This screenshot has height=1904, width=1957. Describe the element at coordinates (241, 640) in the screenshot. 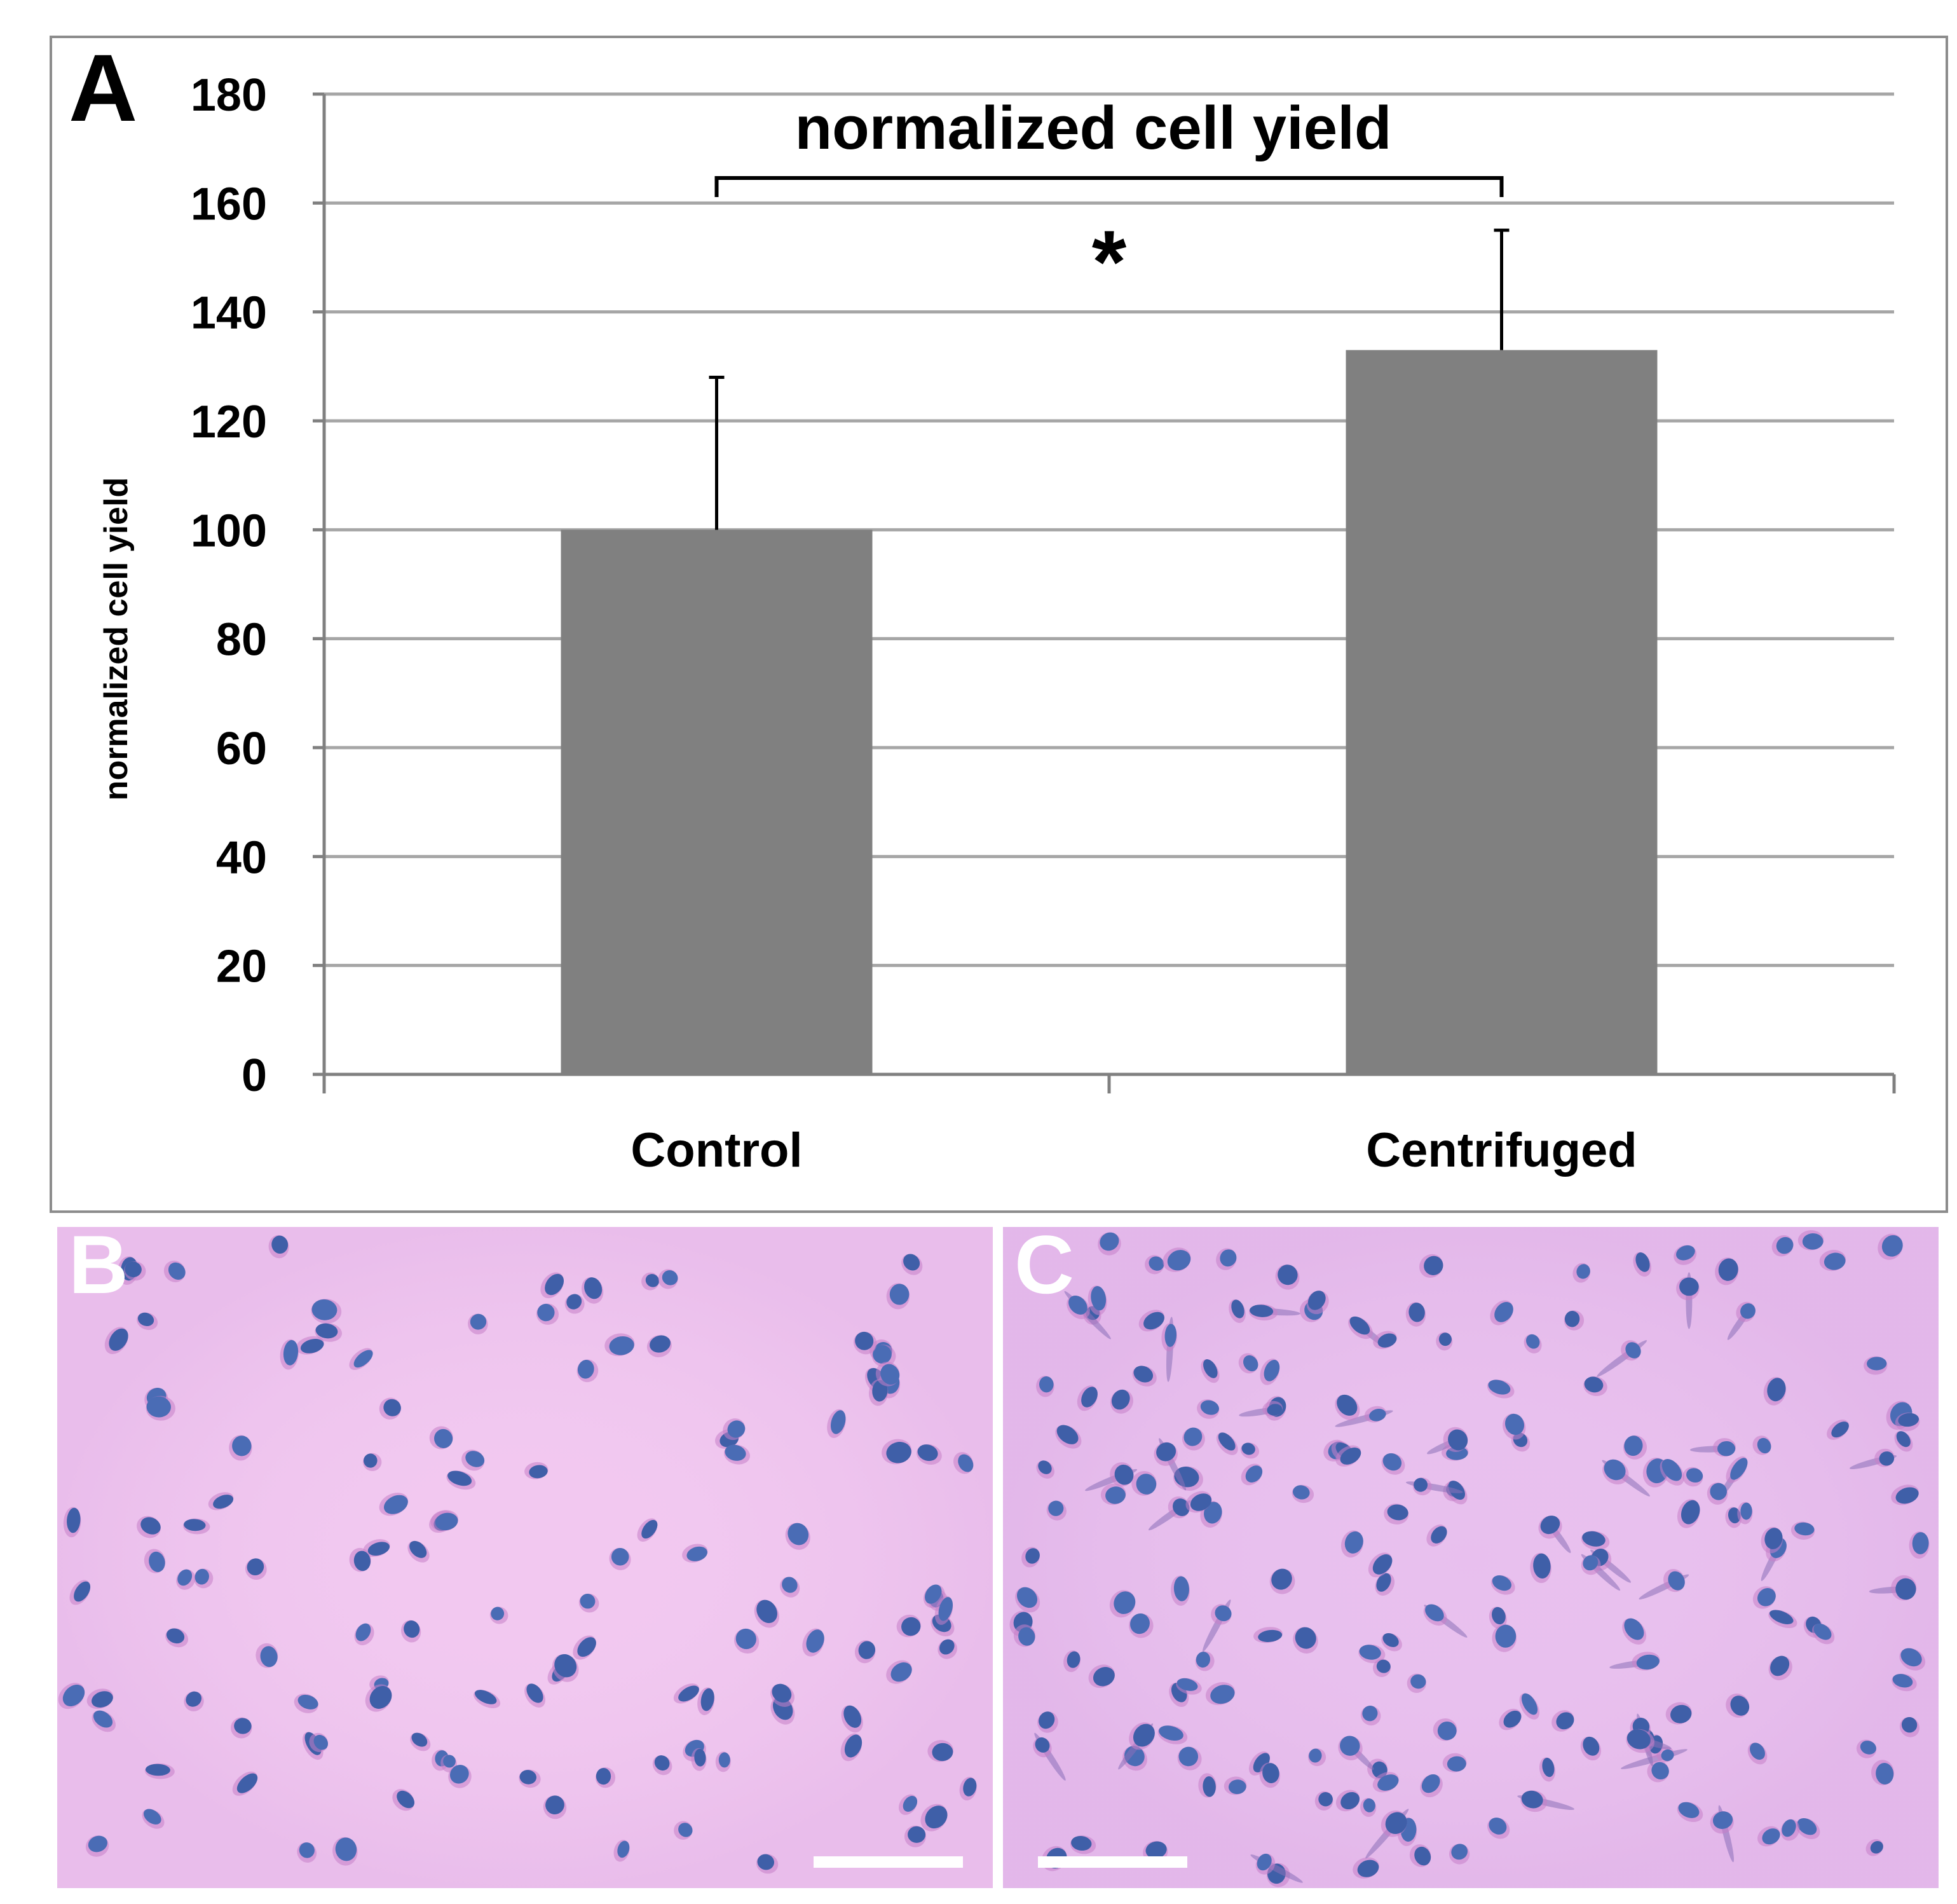

I see `y-tick-label: 80` at that location.